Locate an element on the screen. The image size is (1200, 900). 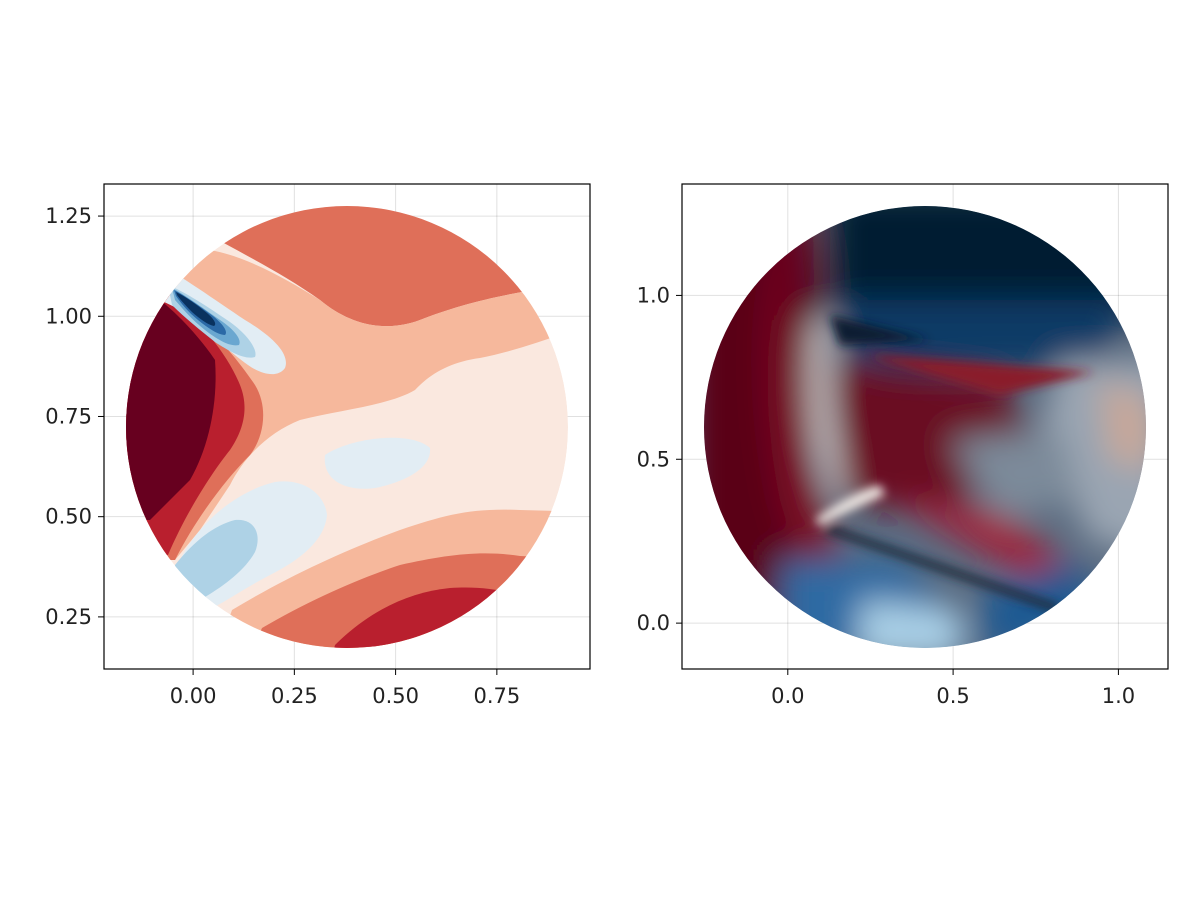
contour-level-light-blue-lower is located at coordinates (216, 559).